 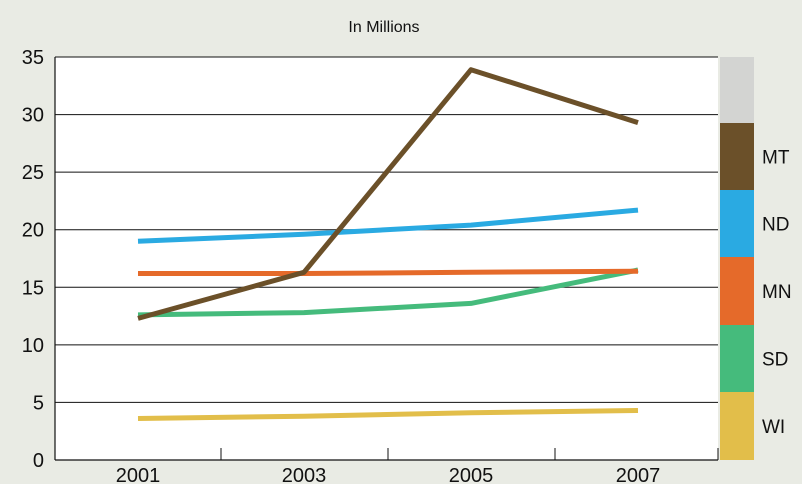 What do you see at coordinates (737, 156) in the screenshot?
I see `legend-swatch-mt` at bounding box center [737, 156].